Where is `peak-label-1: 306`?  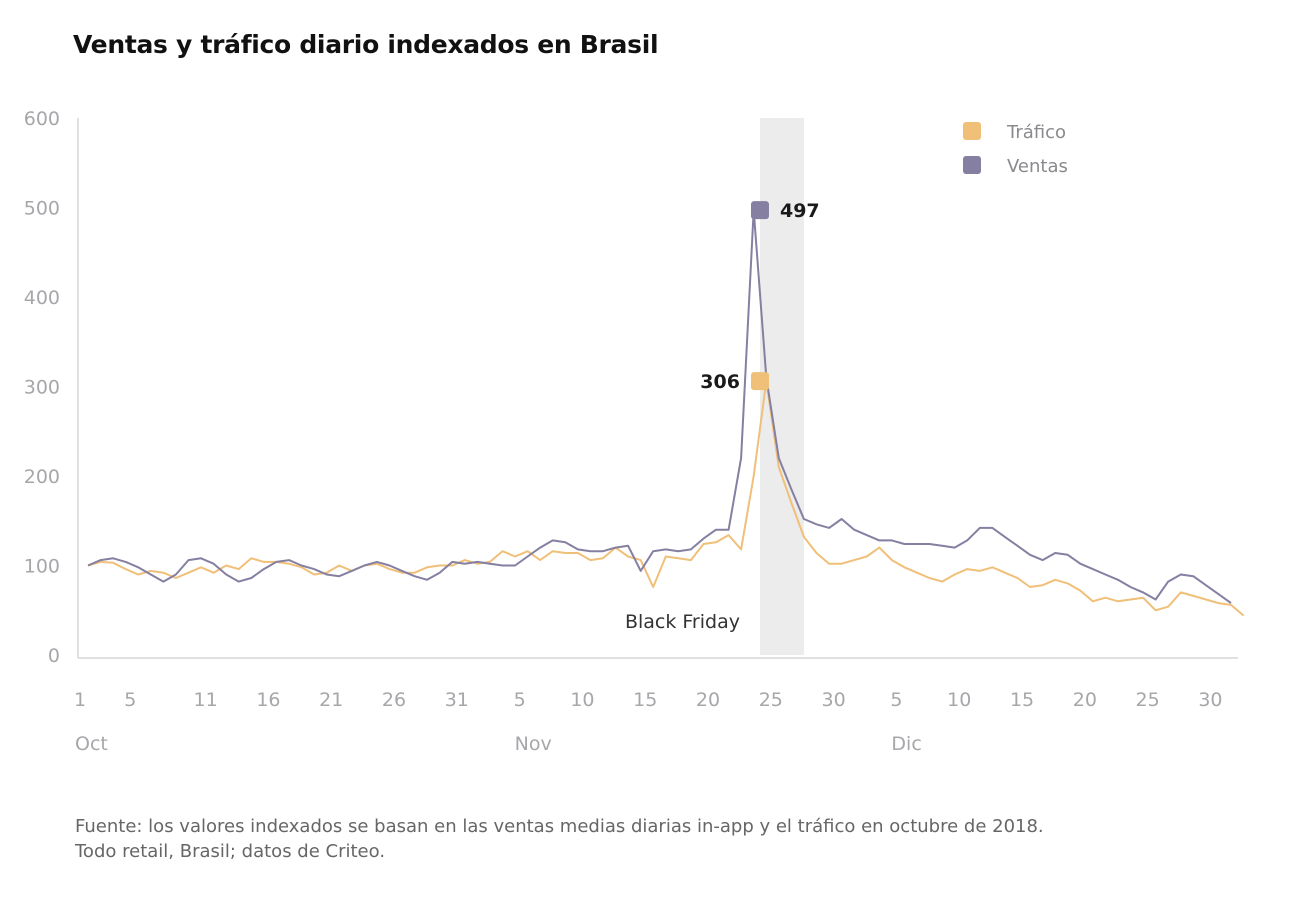 peak-label-1: 306 is located at coordinates (720, 382).